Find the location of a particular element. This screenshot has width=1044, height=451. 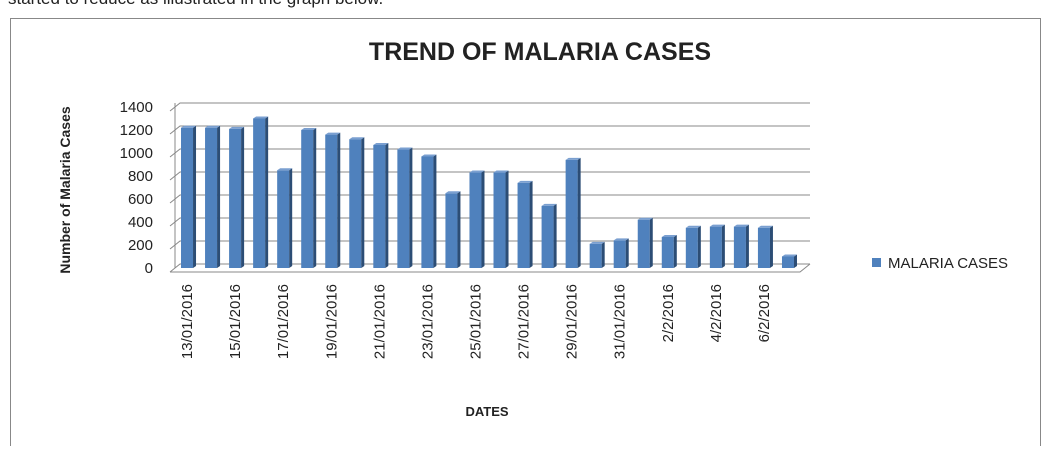

x-axis is located at coordinates (490, 268).